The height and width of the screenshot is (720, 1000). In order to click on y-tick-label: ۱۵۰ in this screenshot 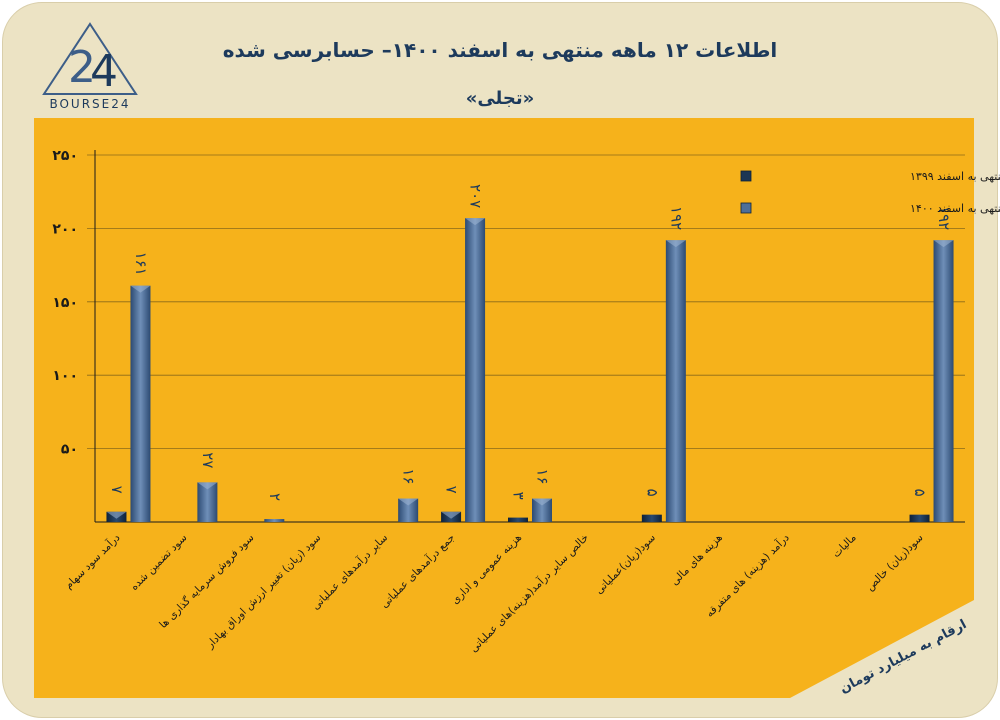, I will do `click(65, 303)`.